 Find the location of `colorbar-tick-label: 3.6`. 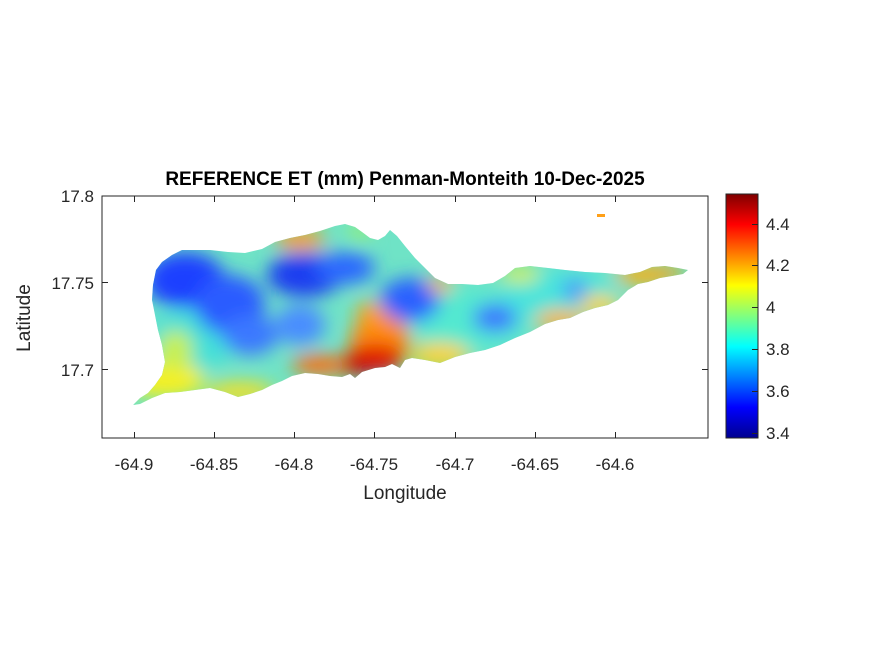

colorbar-tick-label: 3.6 is located at coordinates (778, 391).